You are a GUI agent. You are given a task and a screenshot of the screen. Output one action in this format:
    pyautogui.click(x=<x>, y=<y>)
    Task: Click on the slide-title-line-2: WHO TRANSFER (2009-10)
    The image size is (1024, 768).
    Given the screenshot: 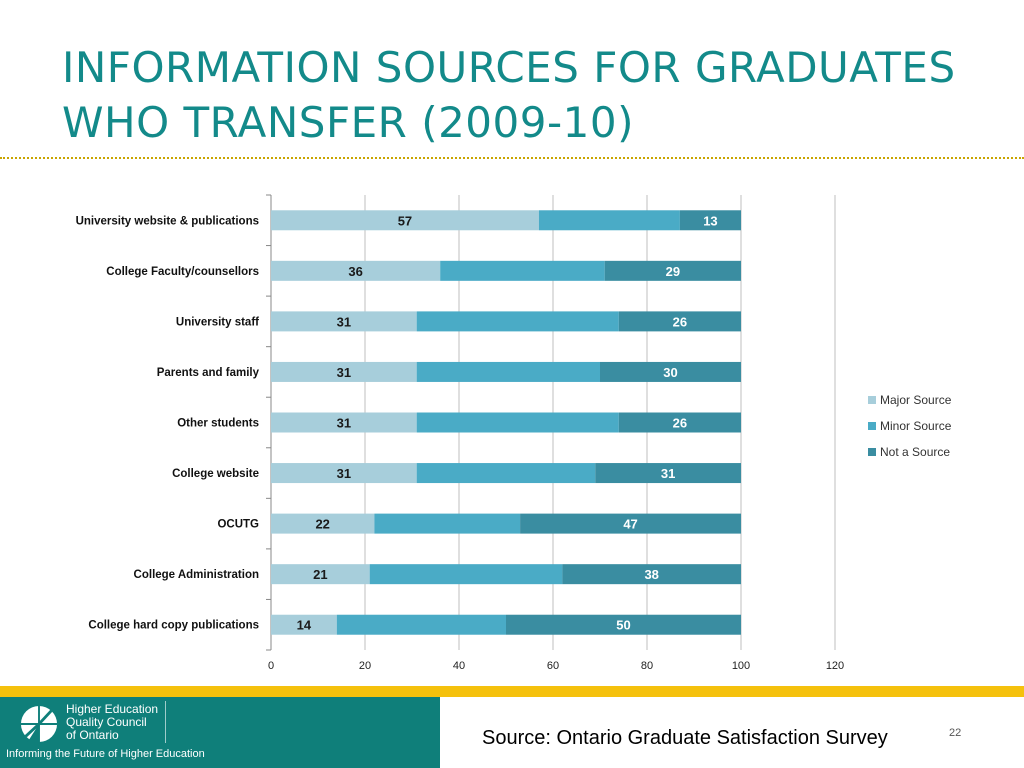 What is the action you would take?
    pyautogui.click(x=348, y=122)
    